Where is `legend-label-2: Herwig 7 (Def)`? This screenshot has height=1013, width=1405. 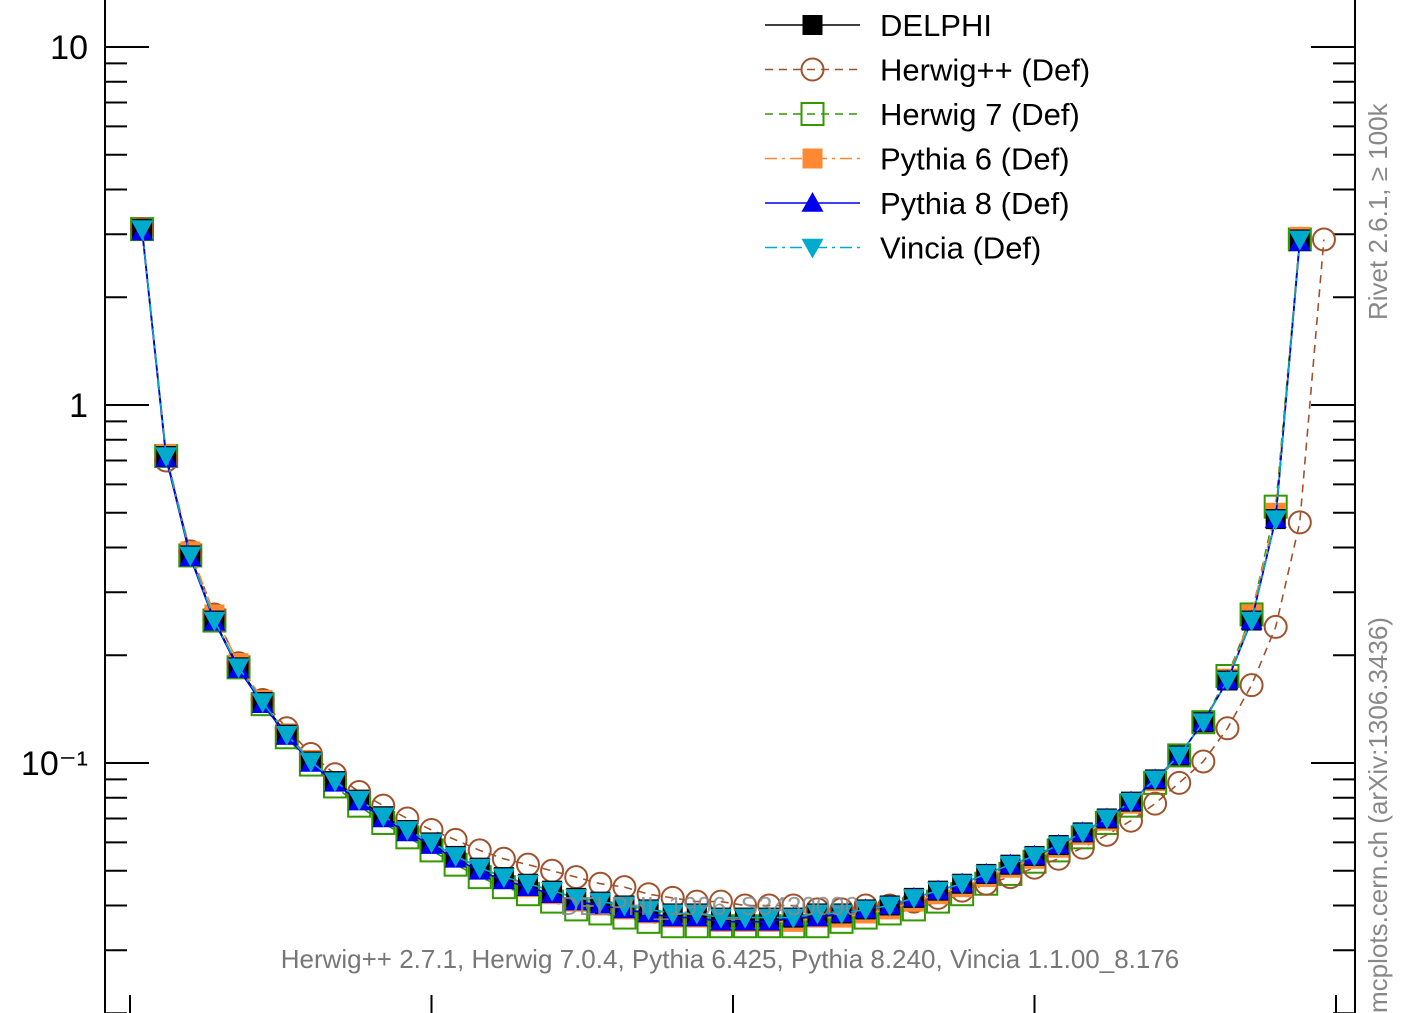
legend-label-2: Herwig 7 (Def) is located at coordinates (980, 114).